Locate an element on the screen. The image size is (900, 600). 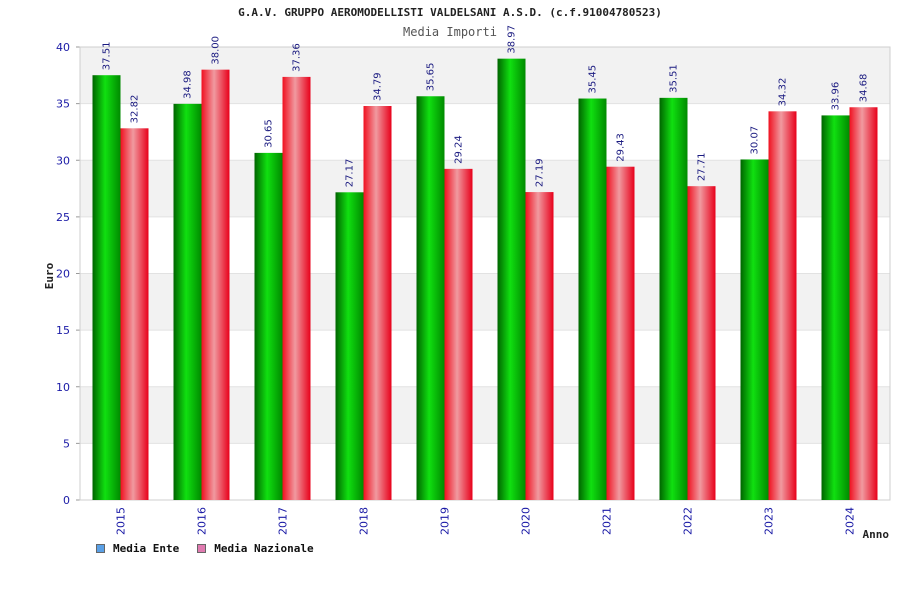
data-label: 27.19 is located at coordinates (540, 172).